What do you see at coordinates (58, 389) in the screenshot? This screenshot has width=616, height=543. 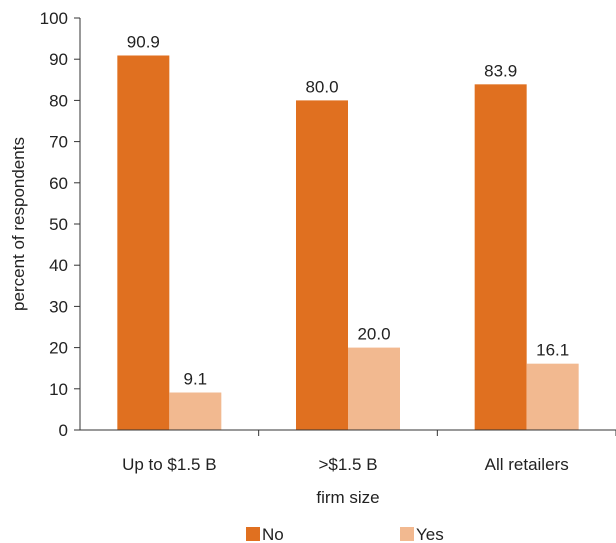 I see `y-tick-label: 10` at bounding box center [58, 389].